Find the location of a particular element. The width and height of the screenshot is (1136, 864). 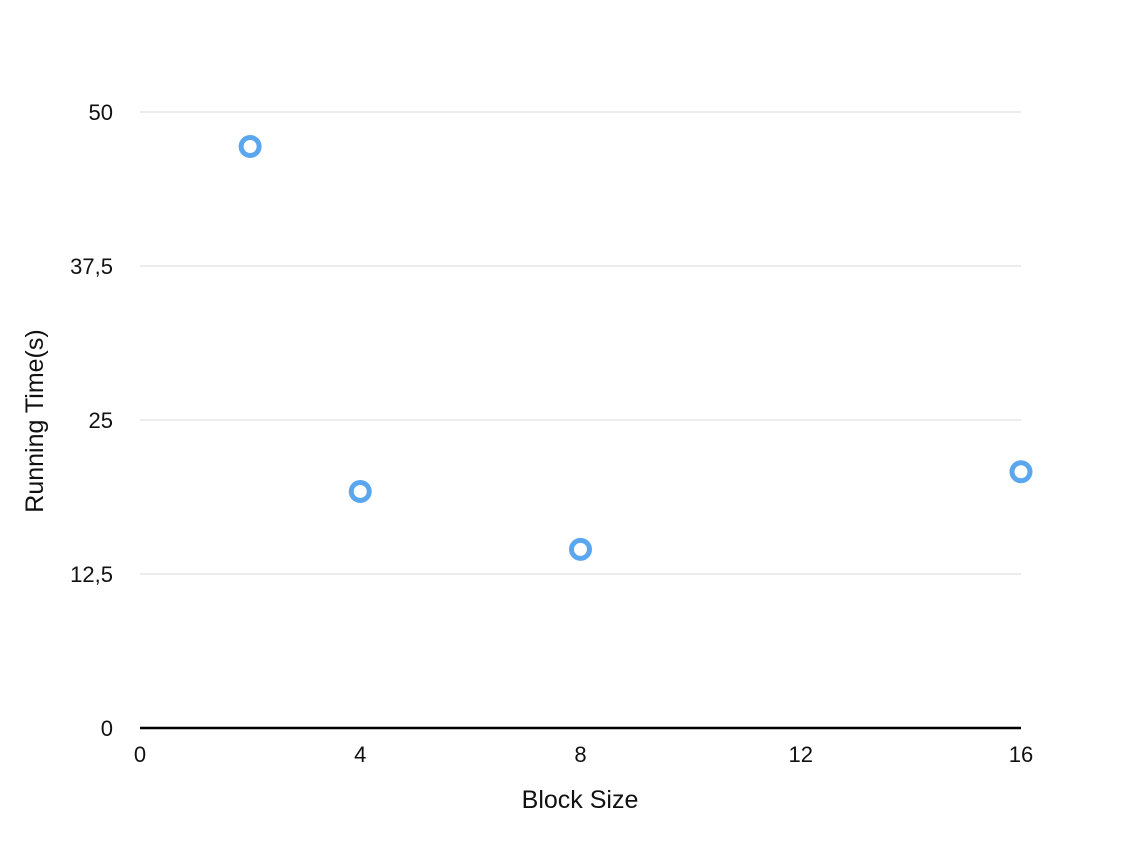

y-tick-label: 0 is located at coordinates (107, 728).